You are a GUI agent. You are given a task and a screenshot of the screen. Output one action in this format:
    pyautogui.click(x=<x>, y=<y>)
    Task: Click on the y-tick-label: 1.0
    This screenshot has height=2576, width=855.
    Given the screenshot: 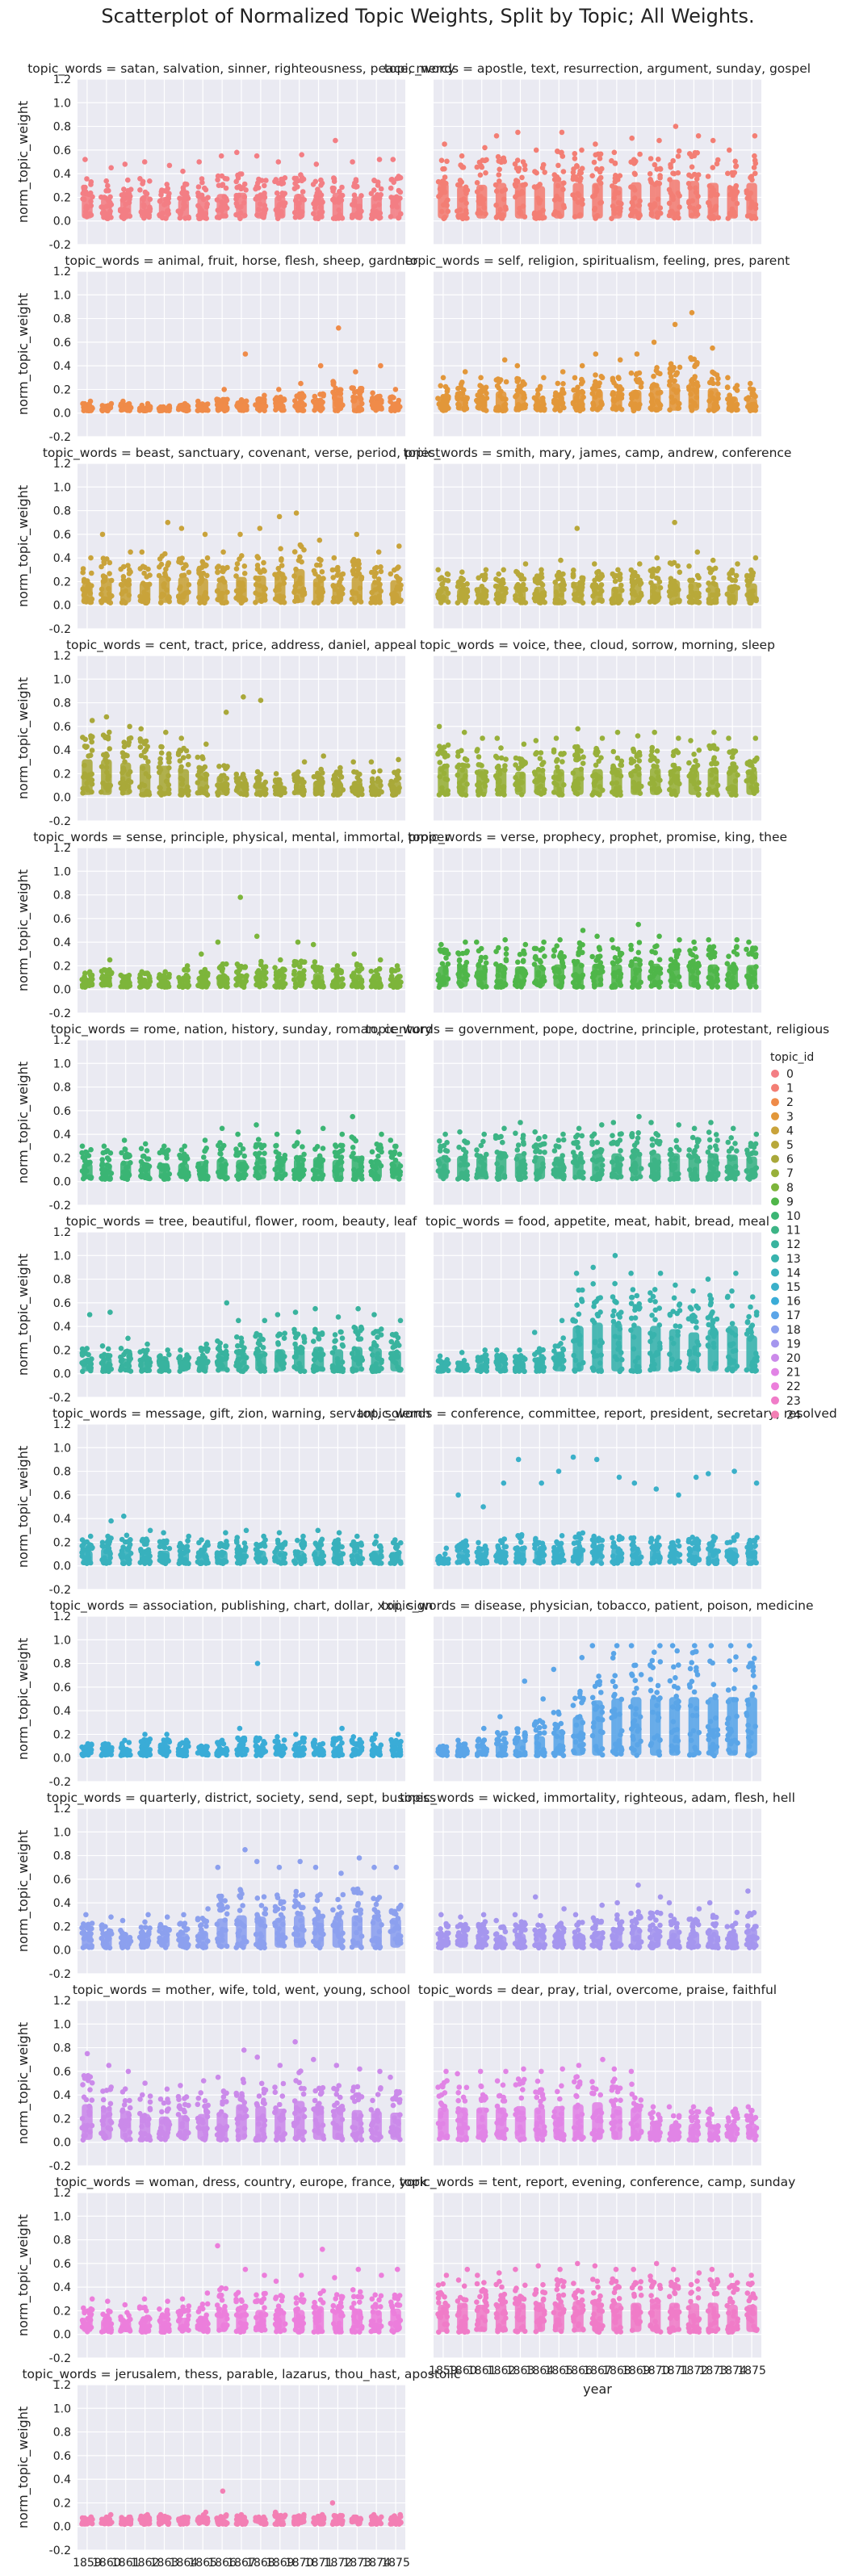 What is the action you would take?
    pyautogui.click(x=62, y=104)
    